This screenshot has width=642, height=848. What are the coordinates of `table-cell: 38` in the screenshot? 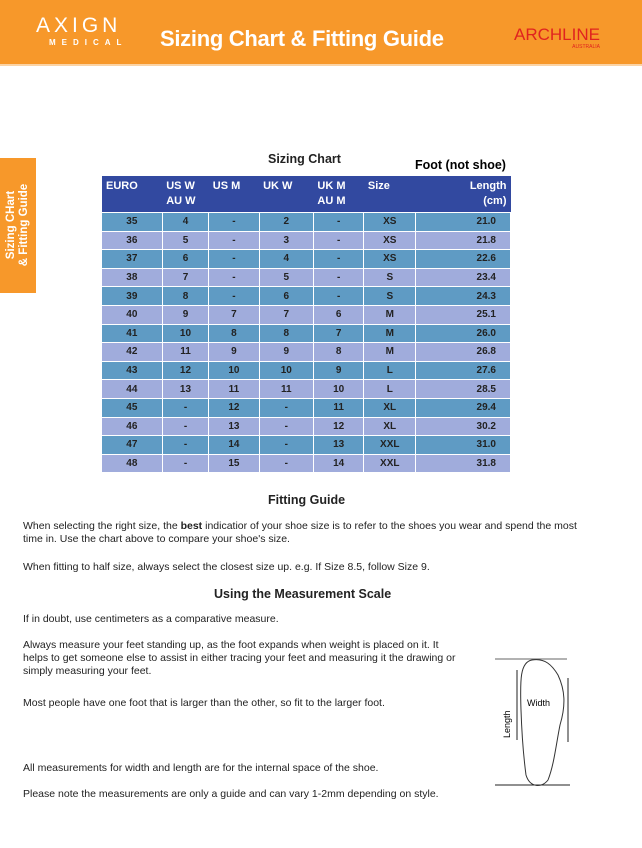 It's located at (132, 277).